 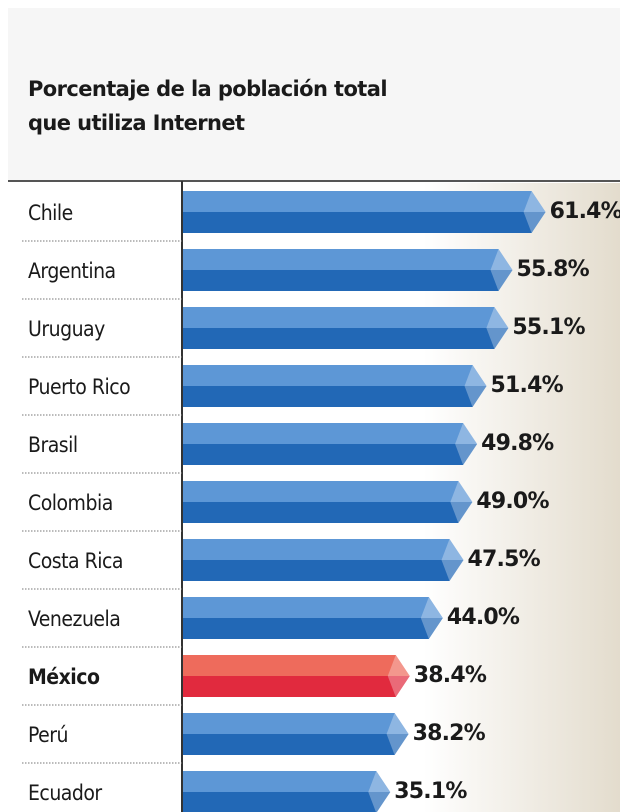 What do you see at coordinates (136, 123) in the screenshot?
I see `chart-title: que utiliza Internet` at bounding box center [136, 123].